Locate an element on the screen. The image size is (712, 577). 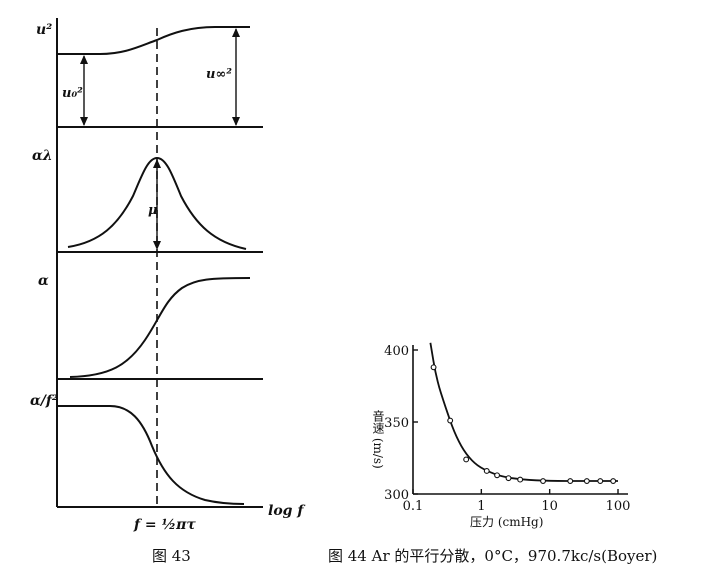
mu-arrow-head-bottom is located at coordinates (157, 245).